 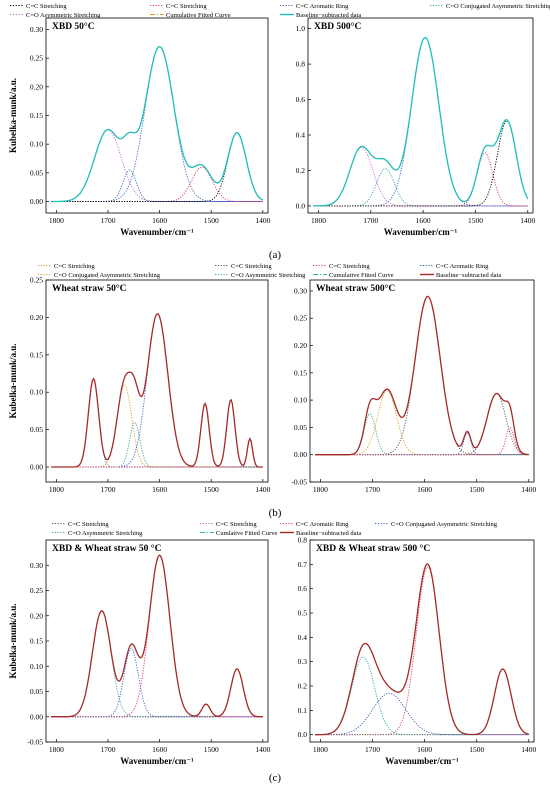 I want to click on y-axis-label: Kubelka-munk/a.u., so click(x=13, y=115).